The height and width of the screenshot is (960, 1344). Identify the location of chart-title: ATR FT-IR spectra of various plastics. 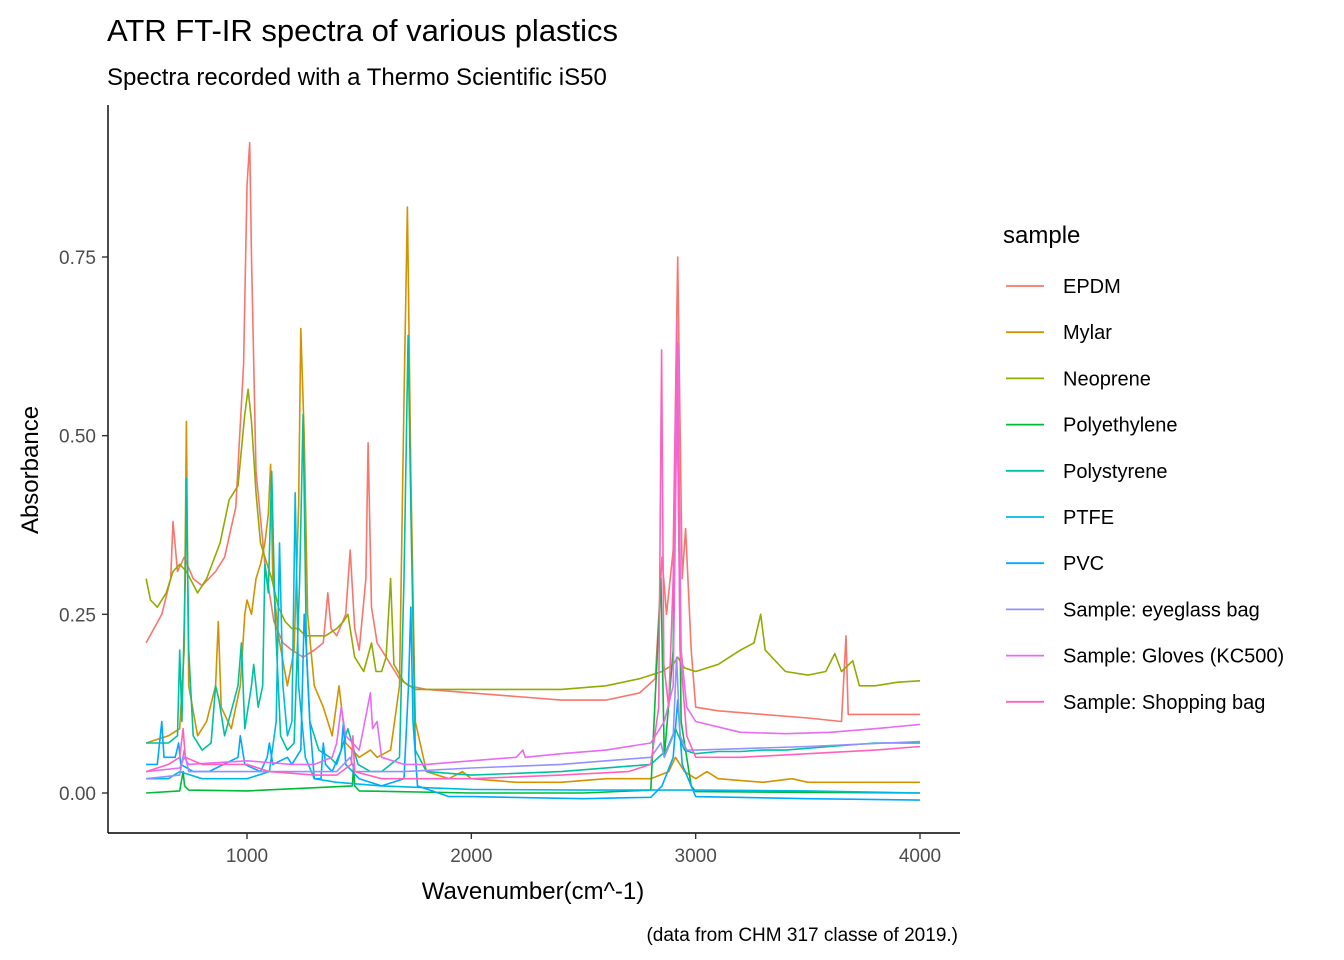
(362, 30).